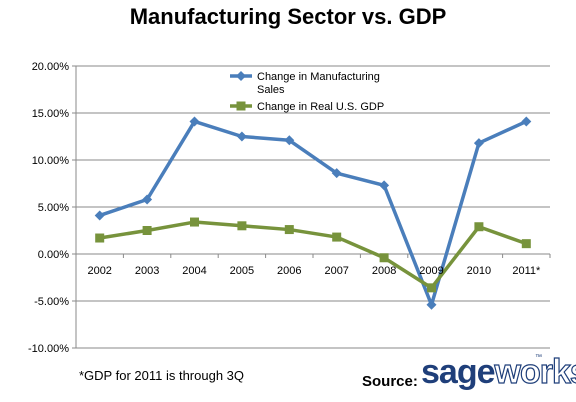 Image resolution: width=576 pixels, height=402 pixels. I want to click on y-tick-label: 10.00%, so click(51, 161).